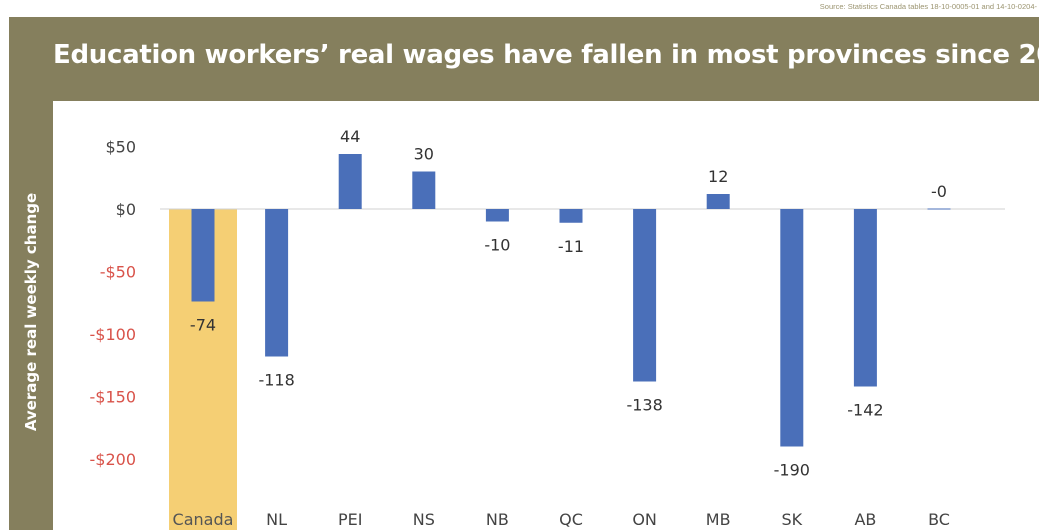 This screenshot has height=530, width=1039. I want to click on y-tick-label: $50, so click(120, 147).